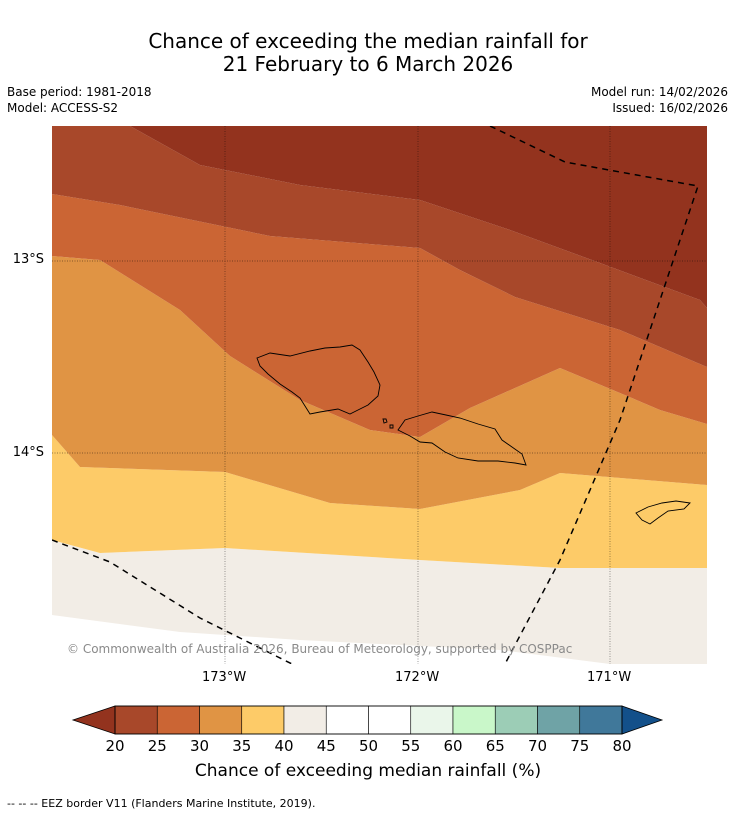 The image size is (736, 816). I want to click on title-line-2: 21 February to 6 March 2026, so click(368, 64).